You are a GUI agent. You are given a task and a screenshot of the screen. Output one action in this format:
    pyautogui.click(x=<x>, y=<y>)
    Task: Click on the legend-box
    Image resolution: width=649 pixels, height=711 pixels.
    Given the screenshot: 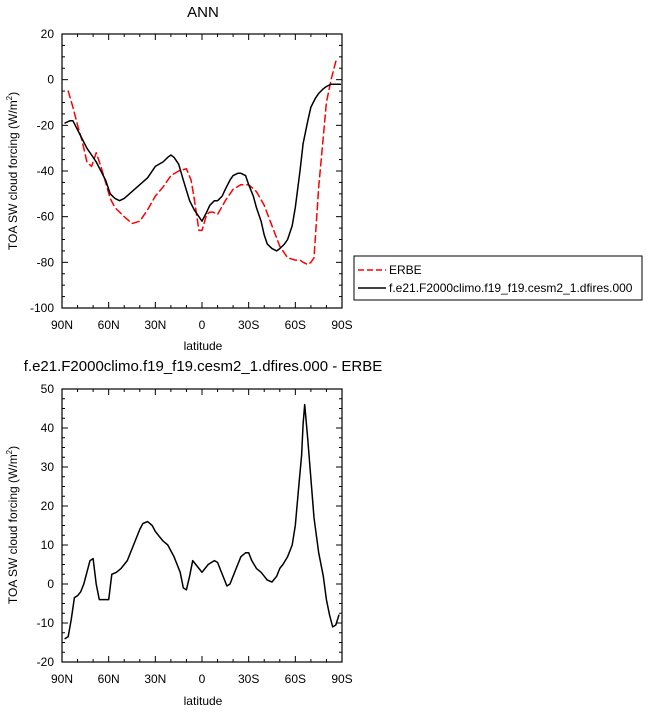 What is the action you would take?
    pyautogui.click(x=498, y=278)
    